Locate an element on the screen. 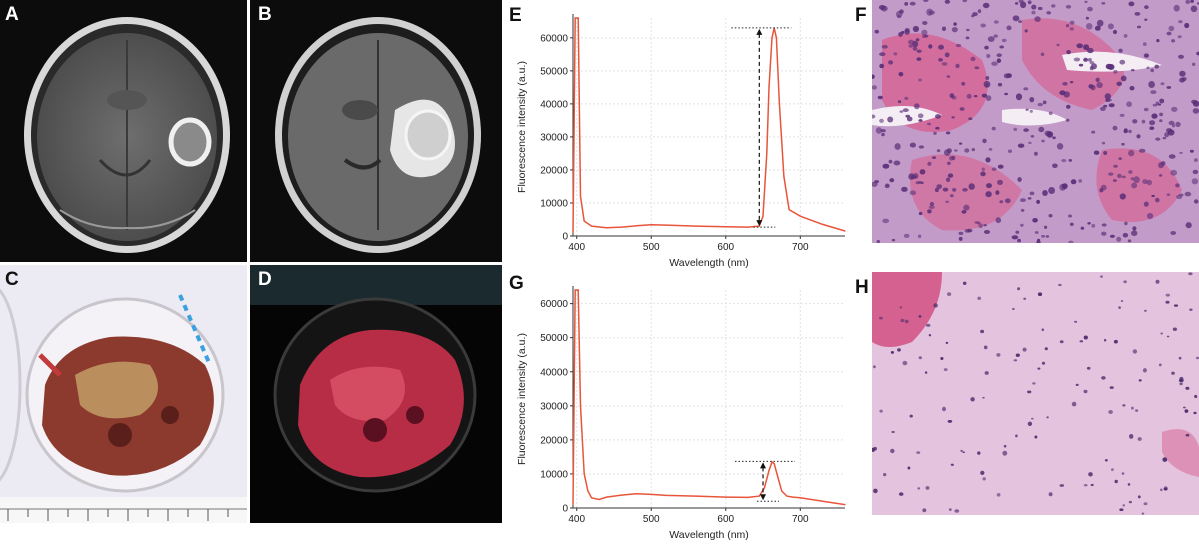 The image size is (1199, 544). annotation-arrowhead-down is located at coordinates (759, 223).